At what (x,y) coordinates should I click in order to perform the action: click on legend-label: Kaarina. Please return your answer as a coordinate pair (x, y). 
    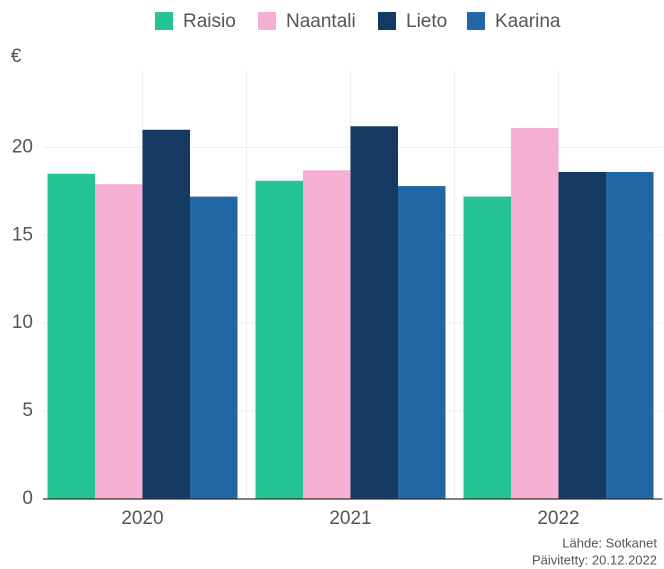
    Looking at the image, I should click on (528, 21).